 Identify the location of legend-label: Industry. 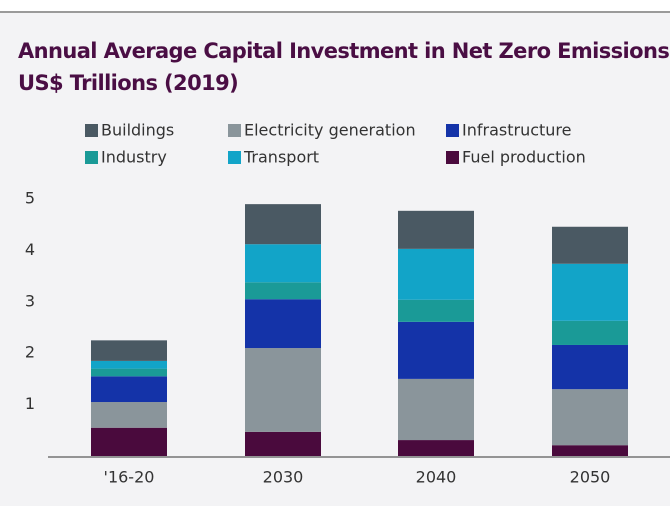
(134, 157).